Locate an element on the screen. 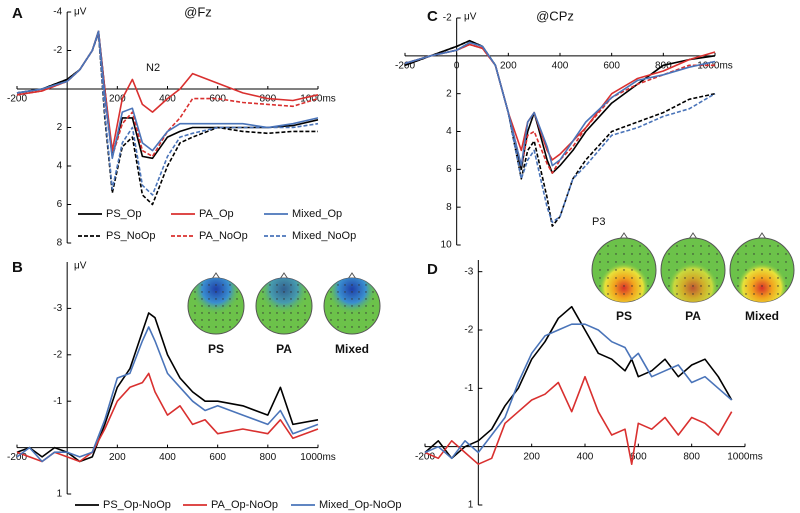  y-tick-label: -4 is located at coordinates (57, 12).